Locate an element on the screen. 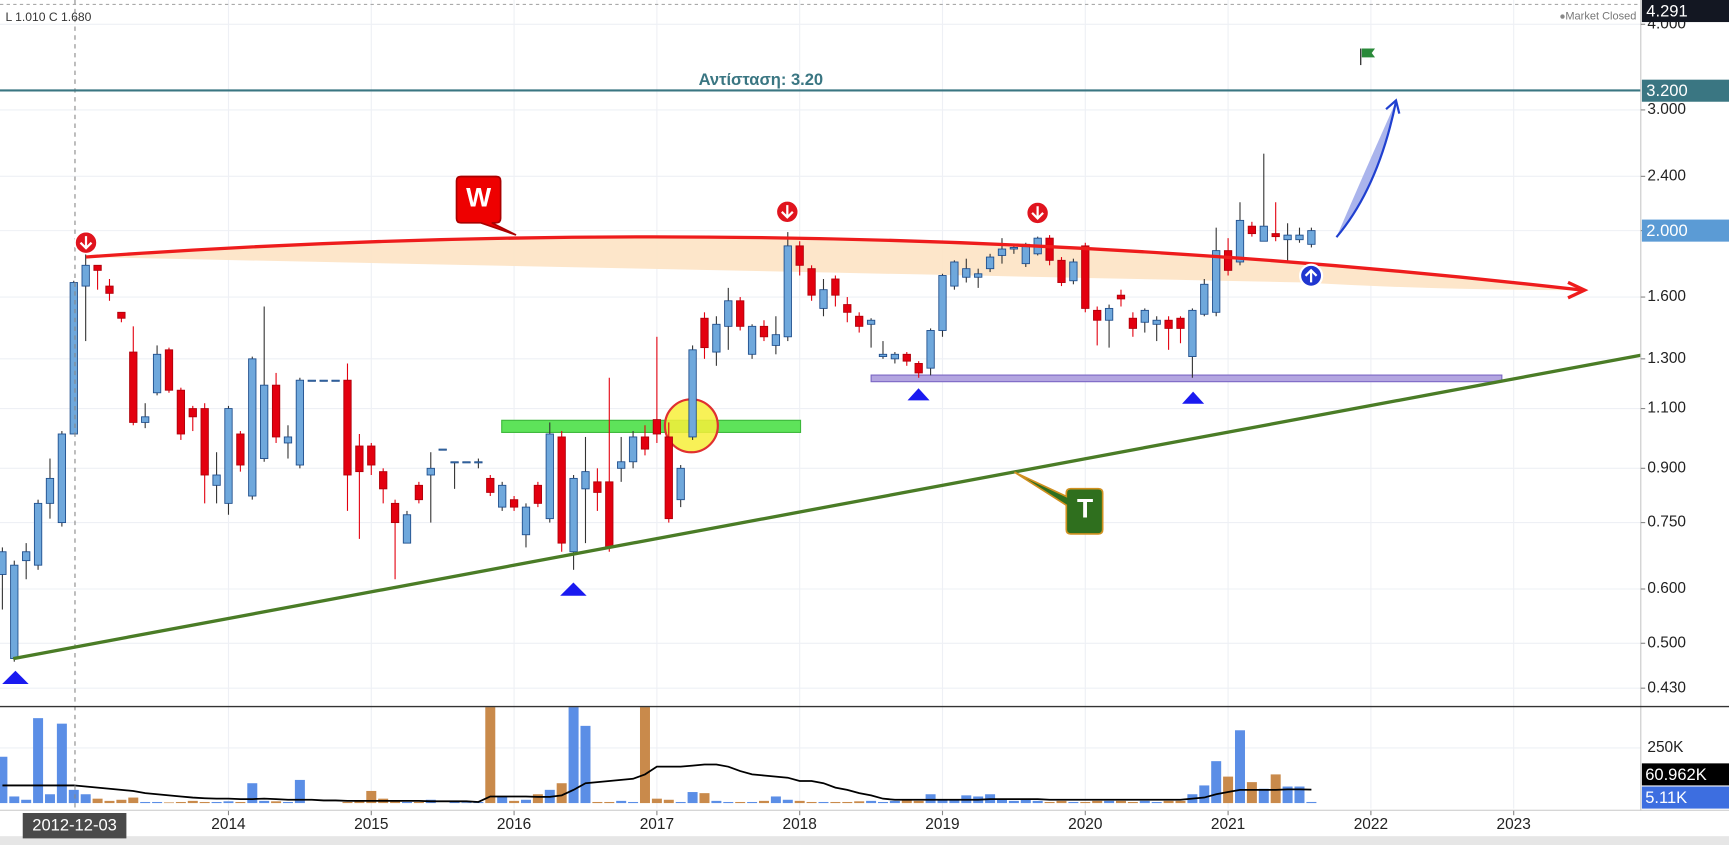 The image size is (1729, 845). y-tick-label: 1.600 is located at coordinates (1666, 296).